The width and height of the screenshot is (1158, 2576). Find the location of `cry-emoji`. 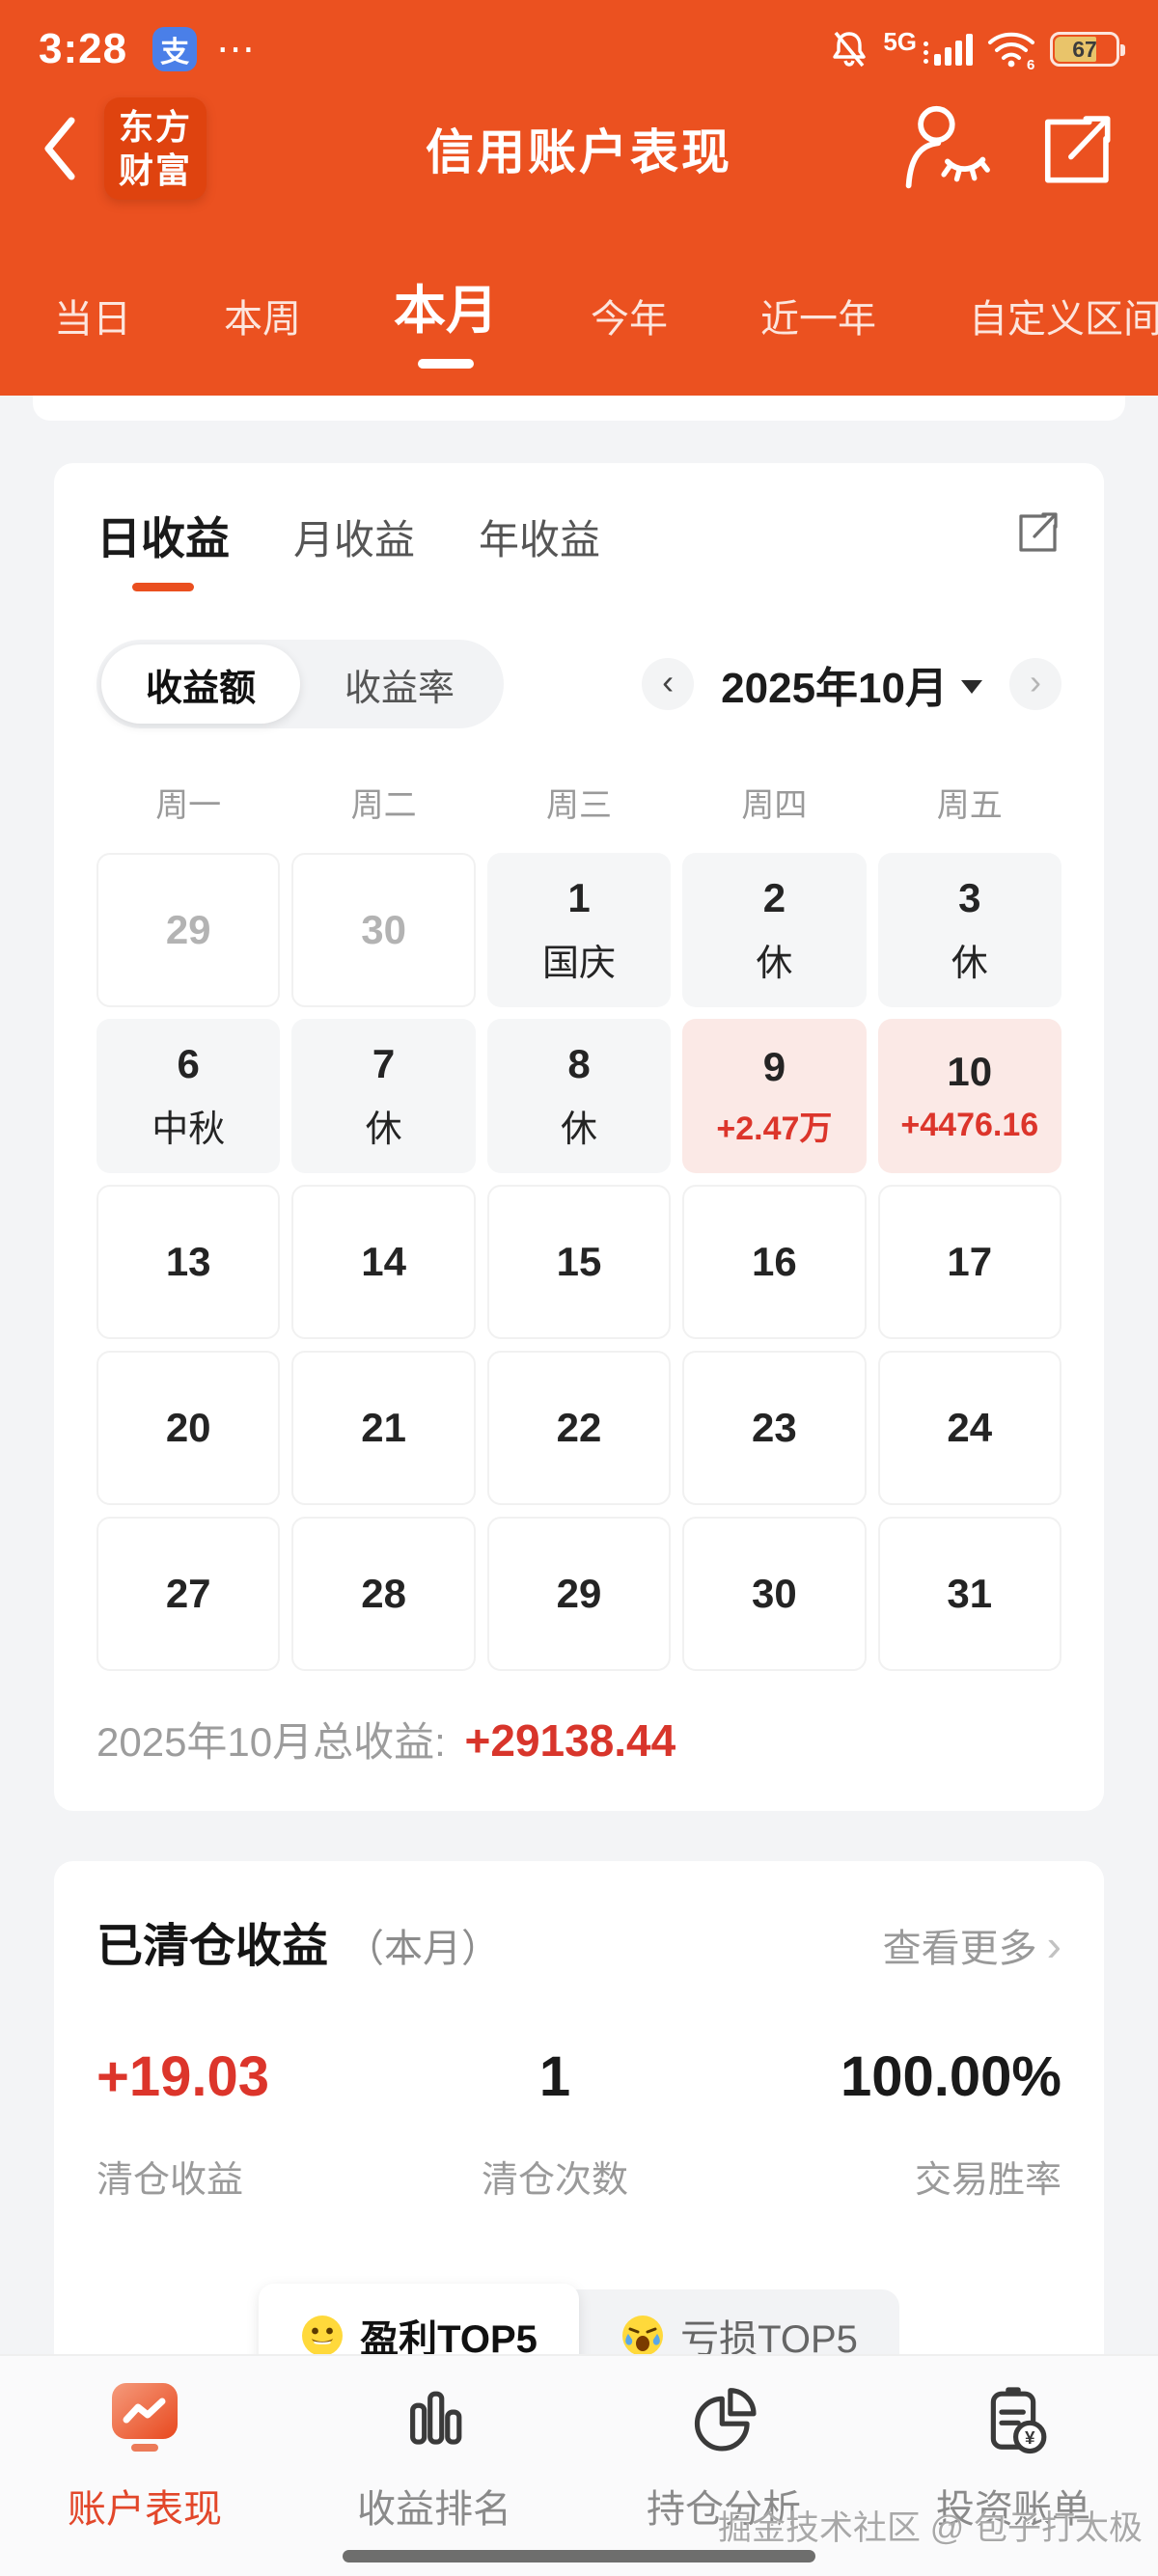

cry-emoji is located at coordinates (642, 2336).